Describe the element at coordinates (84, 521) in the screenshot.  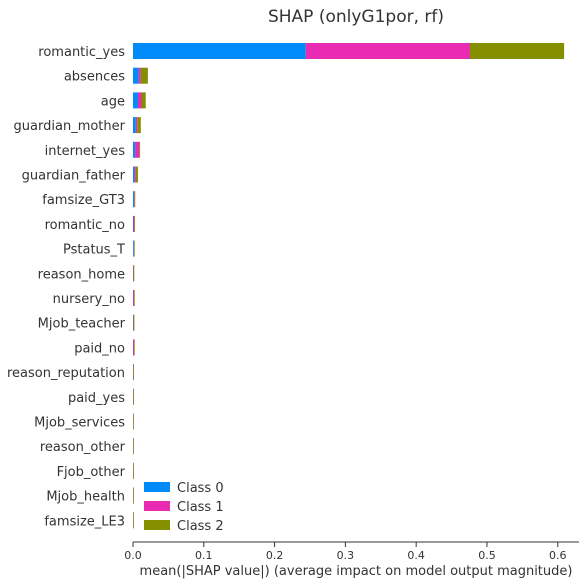
I see `y-tick-label: famsize_LE3` at that location.